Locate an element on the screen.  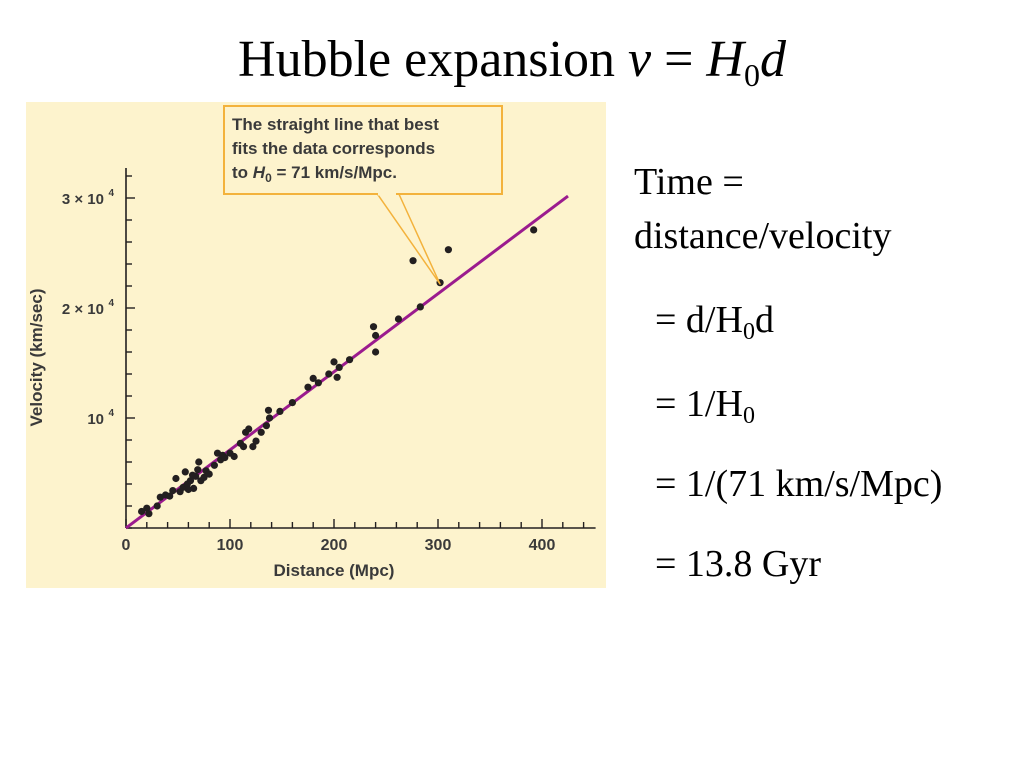
callout-line-2: fits the data corresponds is located at coordinates (333, 148).